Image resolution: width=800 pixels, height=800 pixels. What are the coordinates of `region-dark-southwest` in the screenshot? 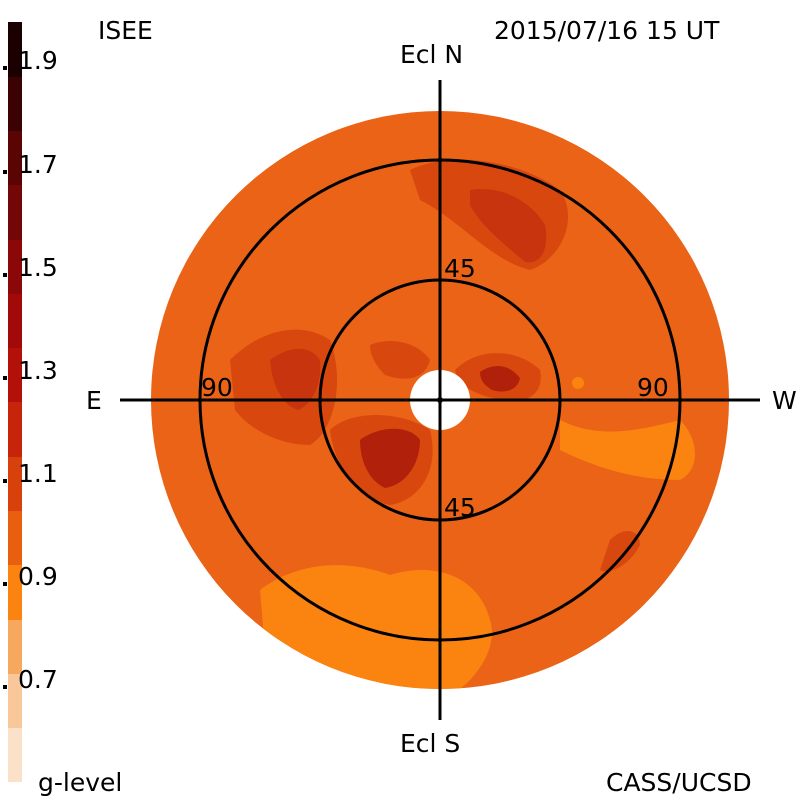 It's located at (620, 551).